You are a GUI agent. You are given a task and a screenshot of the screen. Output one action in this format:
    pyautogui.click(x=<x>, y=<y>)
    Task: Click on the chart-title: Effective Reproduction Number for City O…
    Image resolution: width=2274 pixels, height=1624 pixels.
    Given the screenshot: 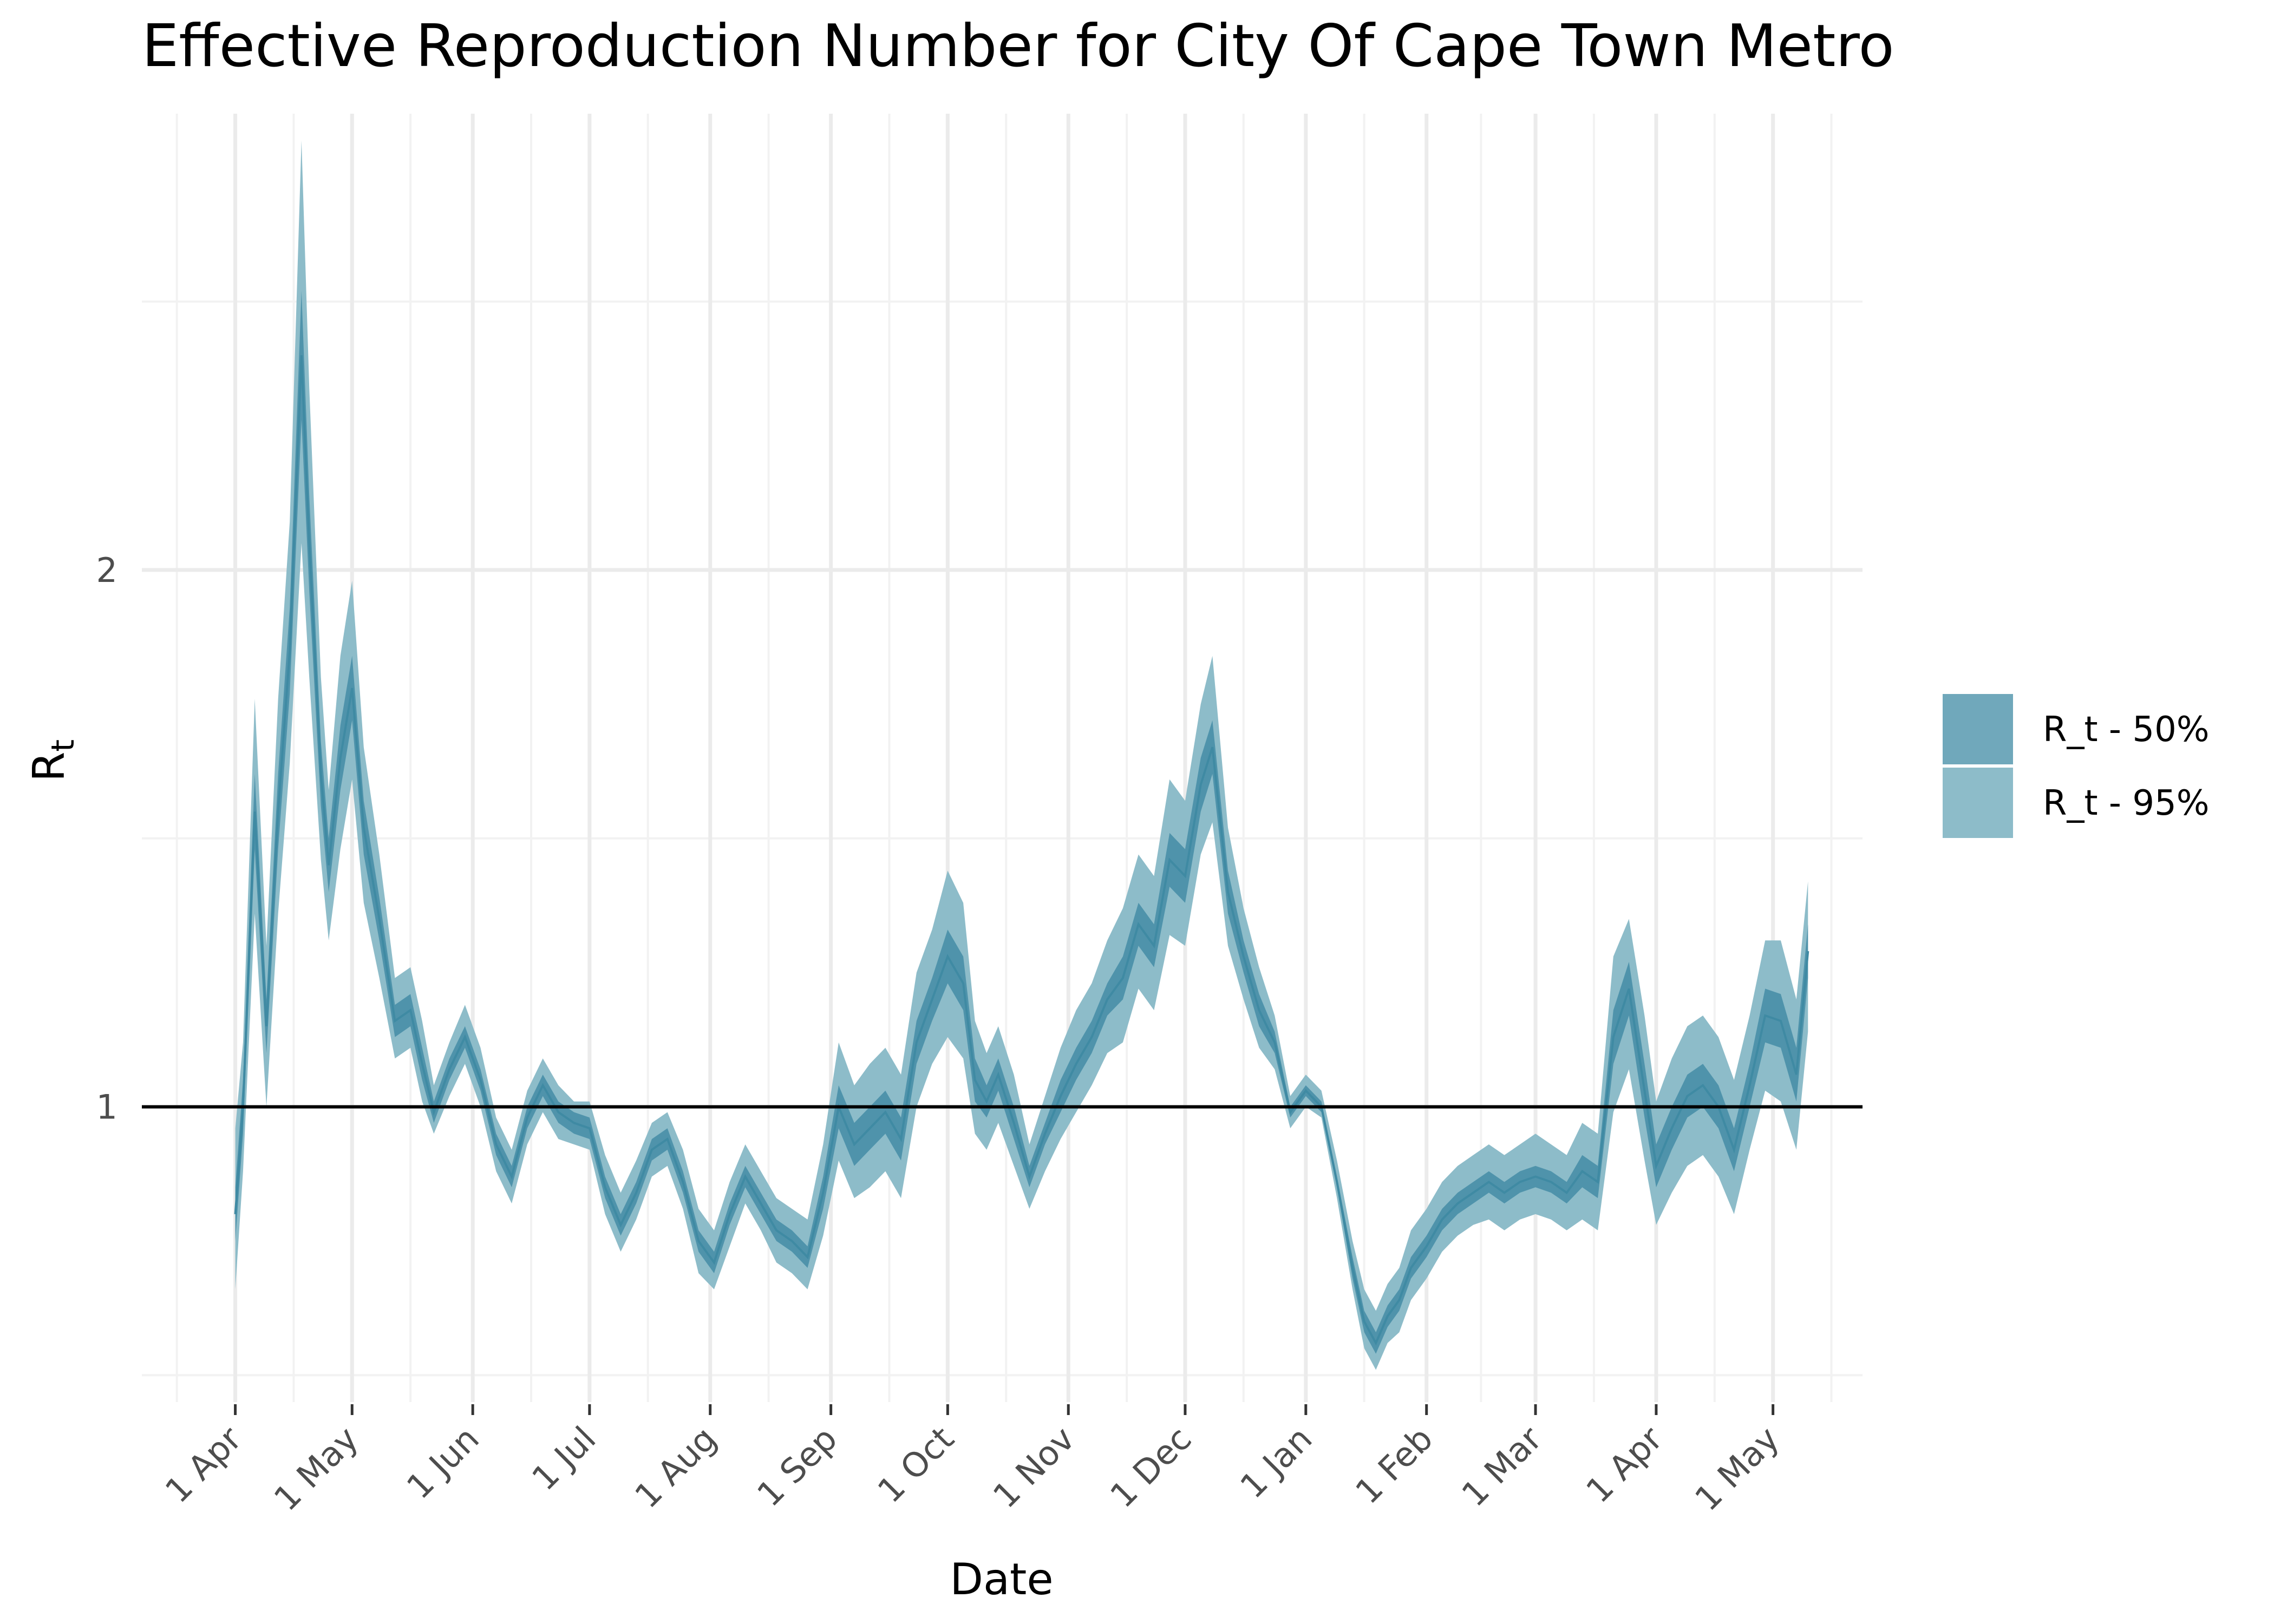 What is the action you would take?
    pyautogui.click(x=1018, y=46)
    